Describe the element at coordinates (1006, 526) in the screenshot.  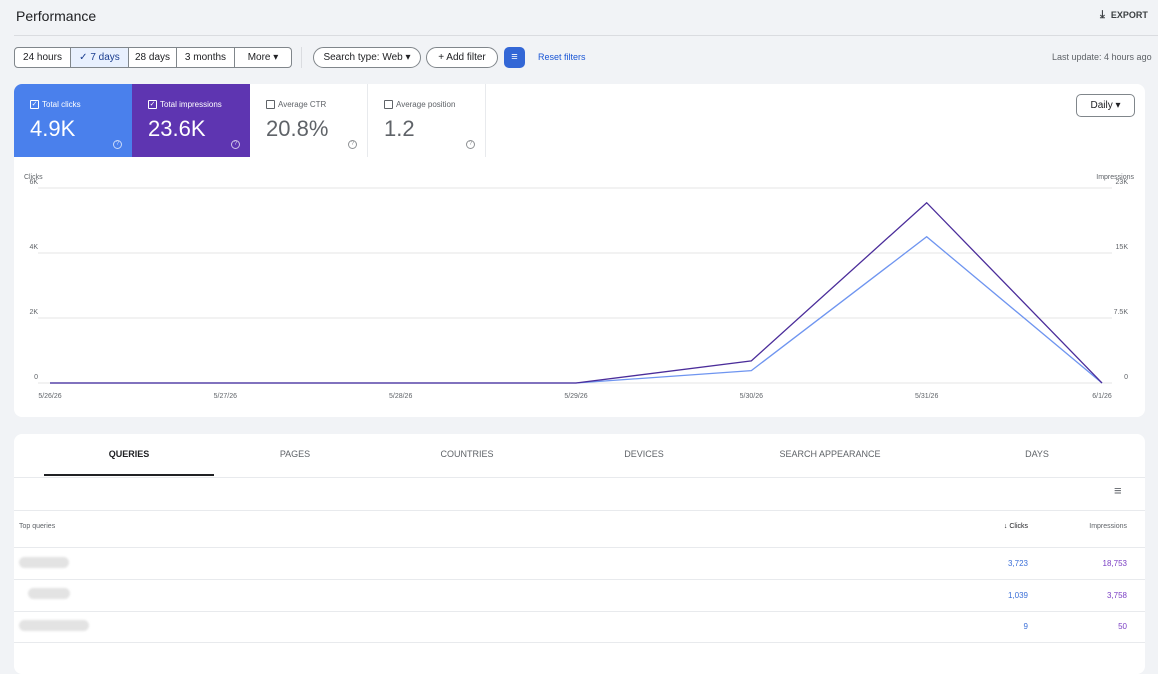
I see `sort-arrow: ↓` at that location.